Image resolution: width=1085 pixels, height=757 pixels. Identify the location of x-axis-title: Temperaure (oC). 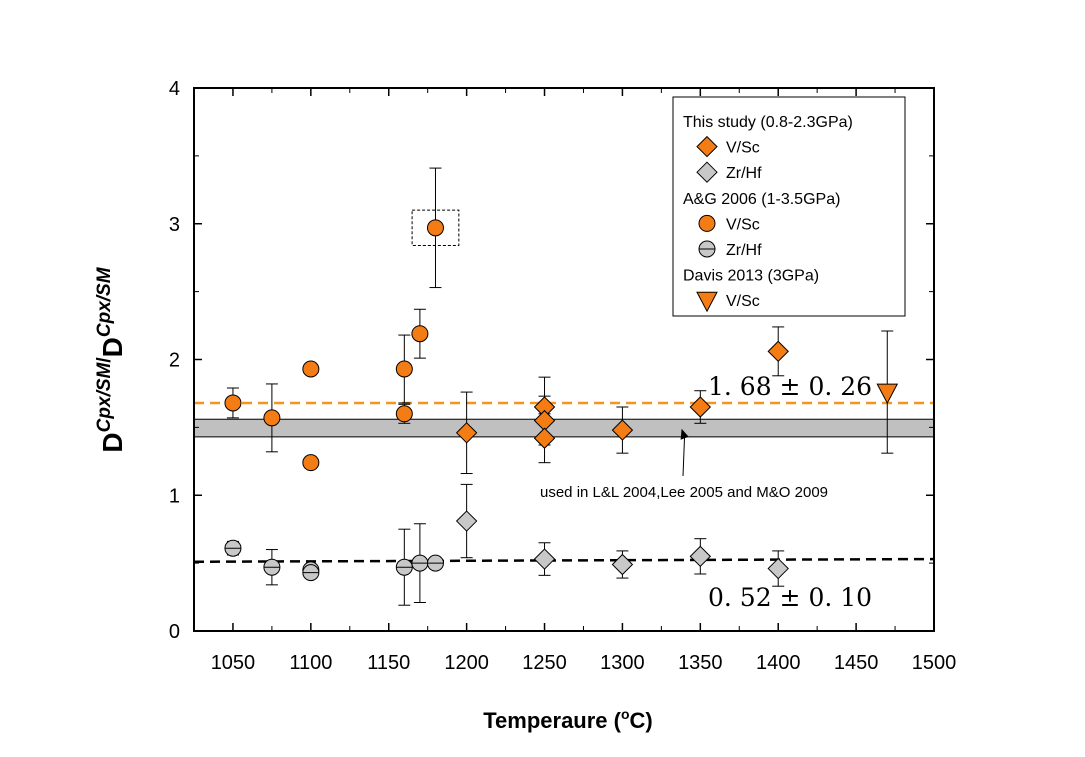
(568, 719).